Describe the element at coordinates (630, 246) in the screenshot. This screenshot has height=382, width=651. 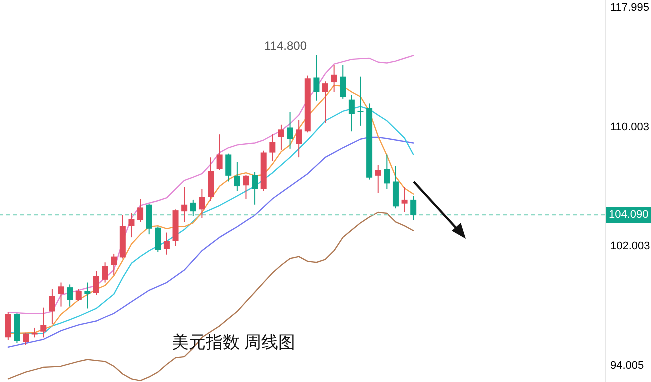
I see `y-tick-label: 102.003` at that location.